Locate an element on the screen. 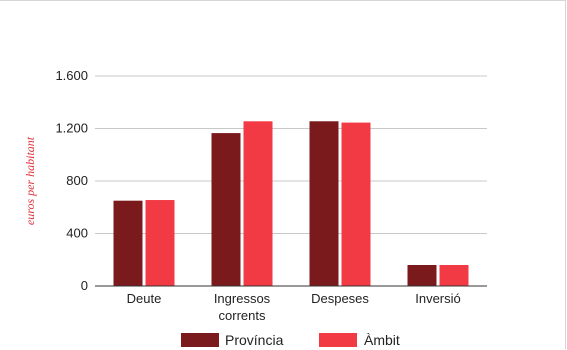  x-tick-label-line: Inversió is located at coordinates (438, 298).